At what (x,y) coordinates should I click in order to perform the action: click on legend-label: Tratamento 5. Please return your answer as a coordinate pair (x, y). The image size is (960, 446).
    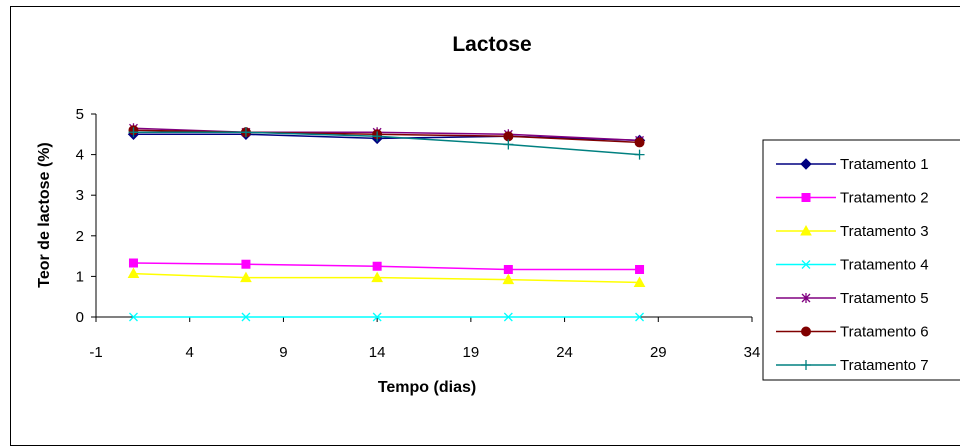
    Looking at the image, I should click on (884, 298).